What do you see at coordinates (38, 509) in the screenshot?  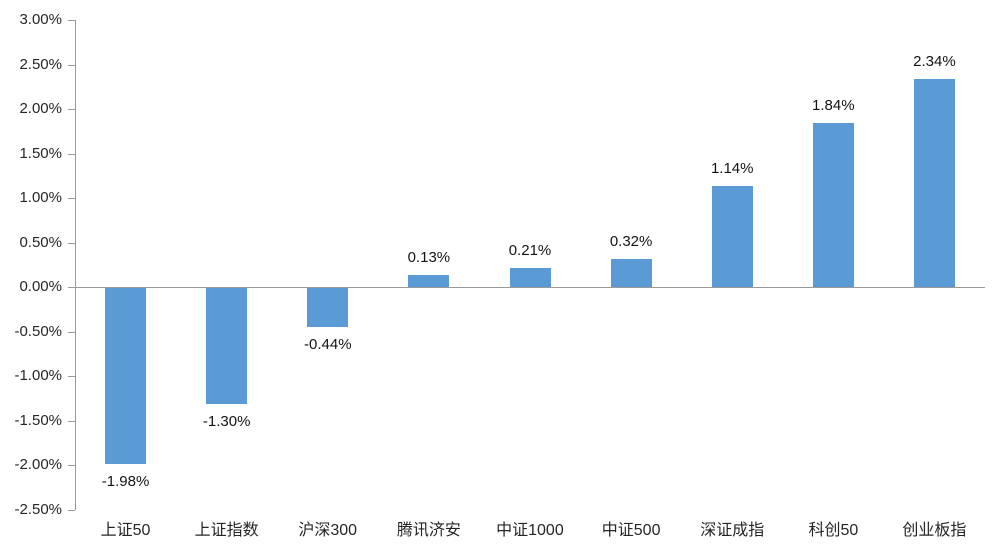 I see `y-tick-label: -2.50%` at bounding box center [38, 509].